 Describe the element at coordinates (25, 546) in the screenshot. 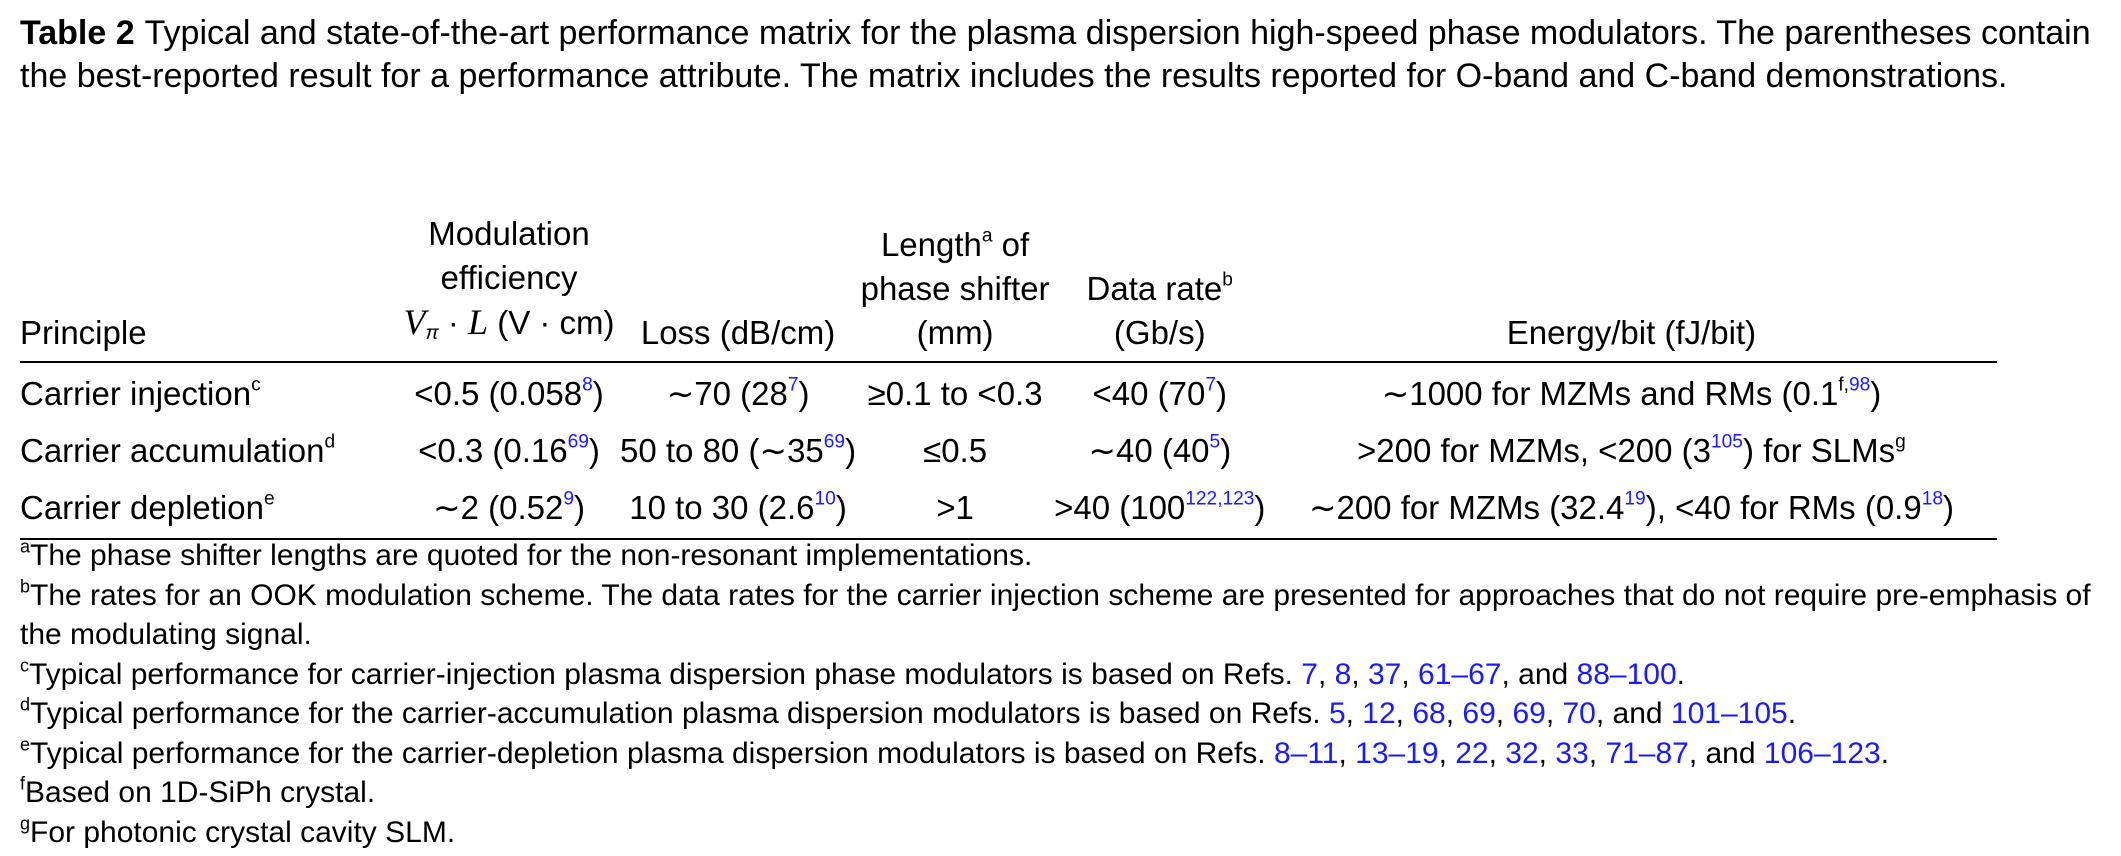

I see `footnote-mark: a` at that location.